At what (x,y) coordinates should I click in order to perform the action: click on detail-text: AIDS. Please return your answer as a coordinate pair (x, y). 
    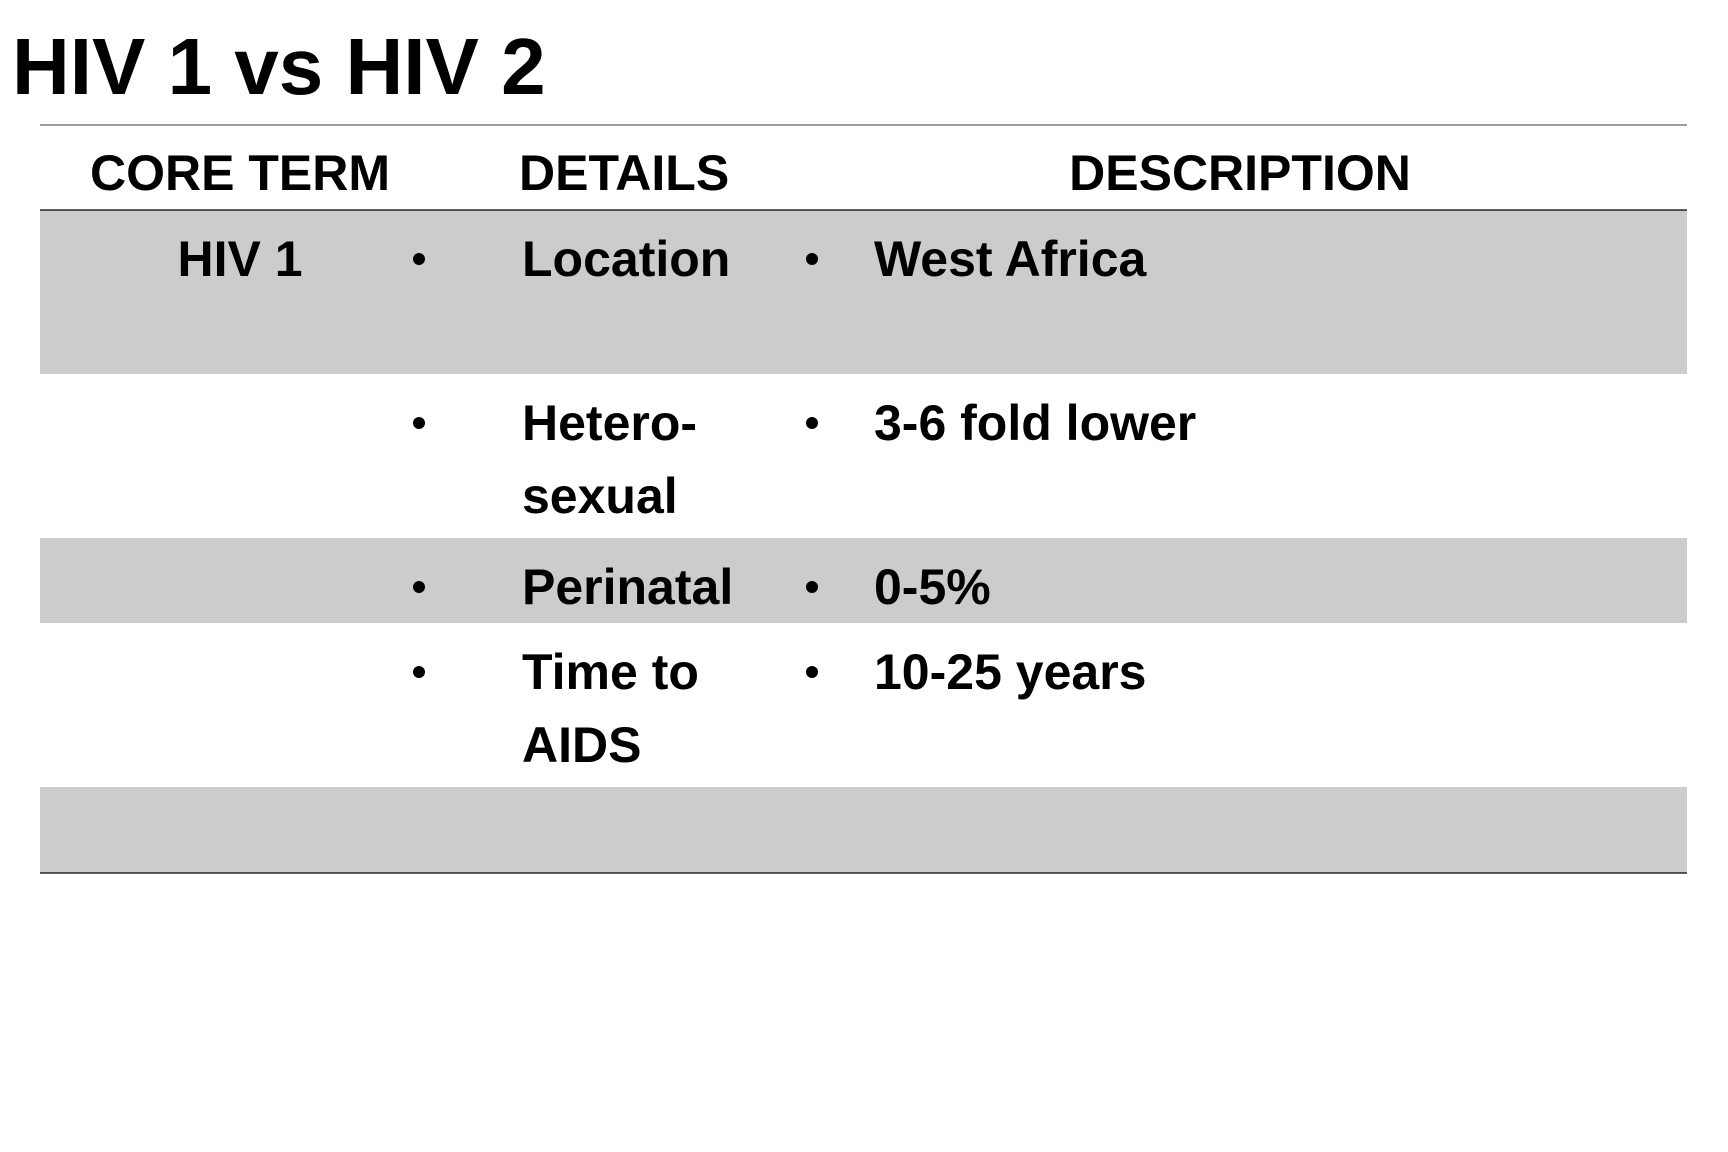
    Looking at the image, I should click on (581, 745).